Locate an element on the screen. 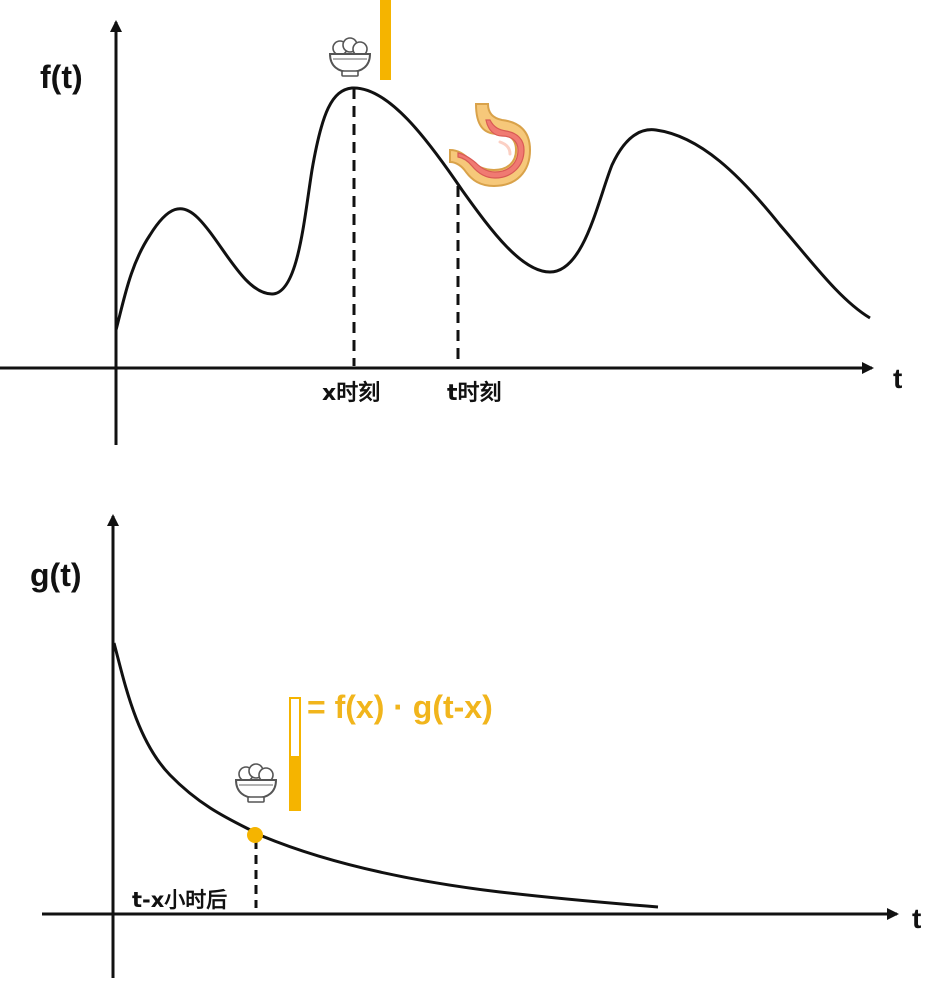  t-time-label: t时刻 is located at coordinates (474, 393).